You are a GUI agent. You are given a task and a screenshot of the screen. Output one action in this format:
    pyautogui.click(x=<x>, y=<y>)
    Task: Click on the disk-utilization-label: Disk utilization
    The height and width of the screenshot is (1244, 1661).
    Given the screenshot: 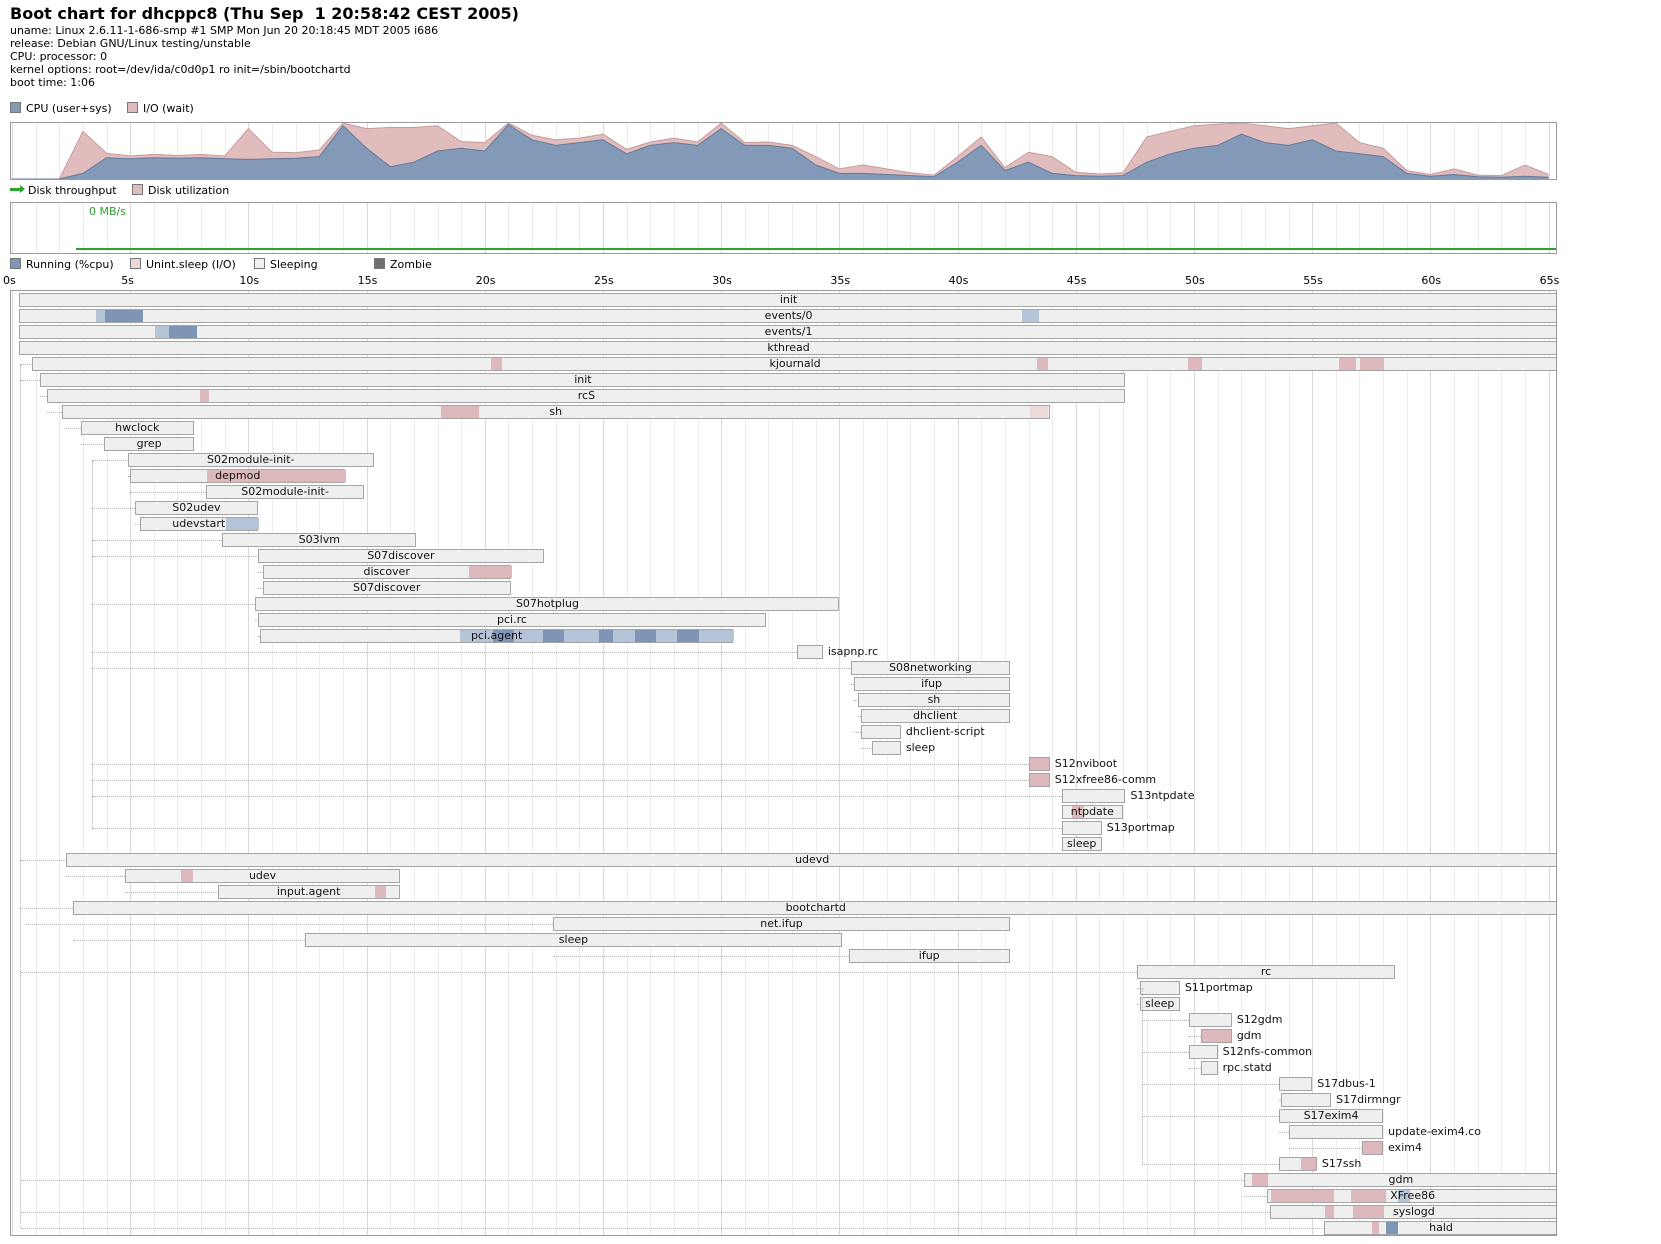 What is the action you would take?
    pyautogui.click(x=189, y=190)
    